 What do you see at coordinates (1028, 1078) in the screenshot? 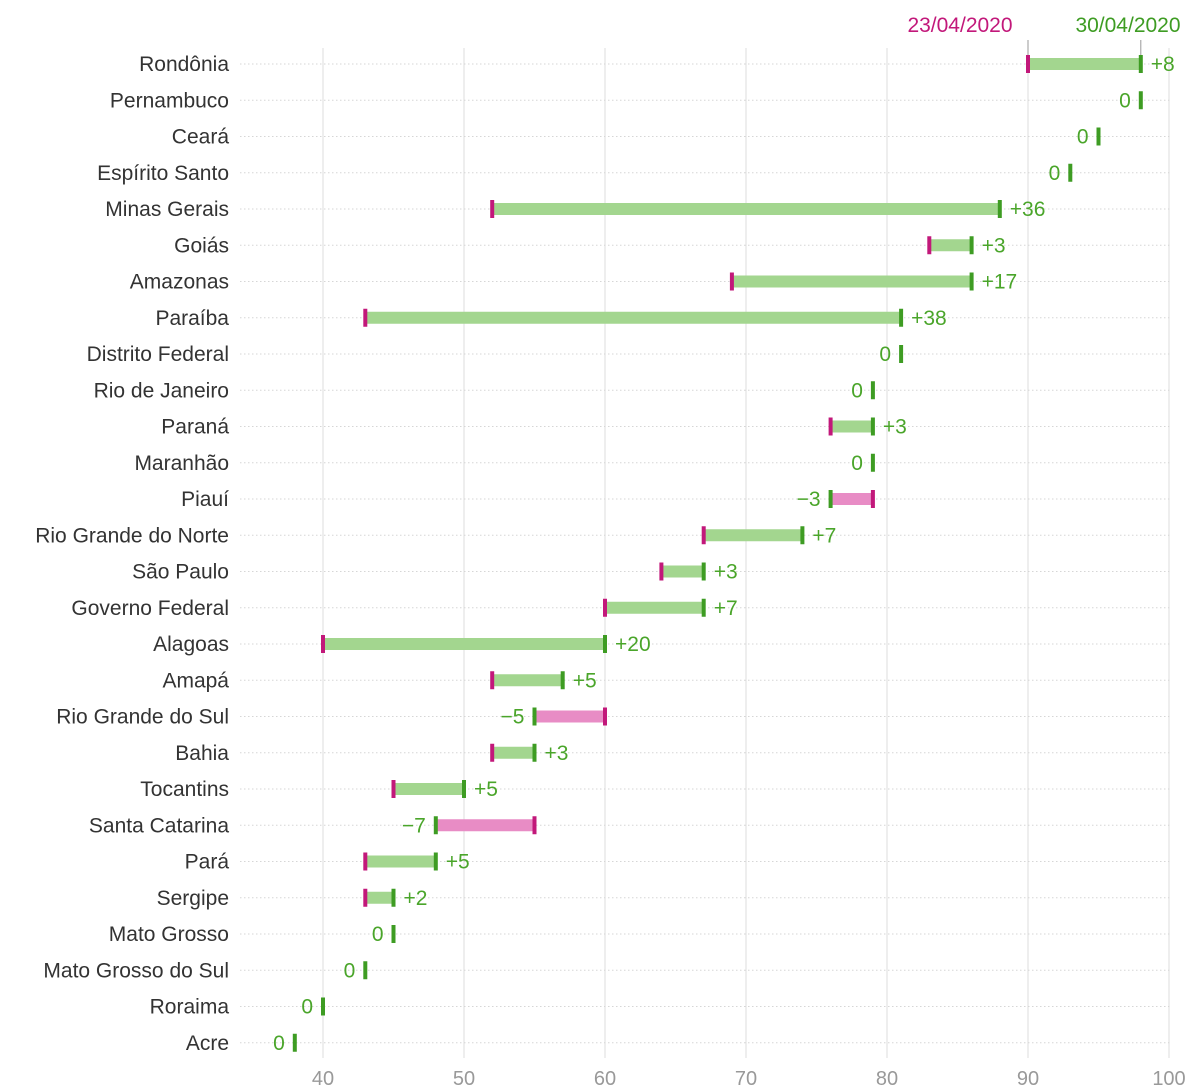
I see `x-tick-label: 90` at bounding box center [1028, 1078].